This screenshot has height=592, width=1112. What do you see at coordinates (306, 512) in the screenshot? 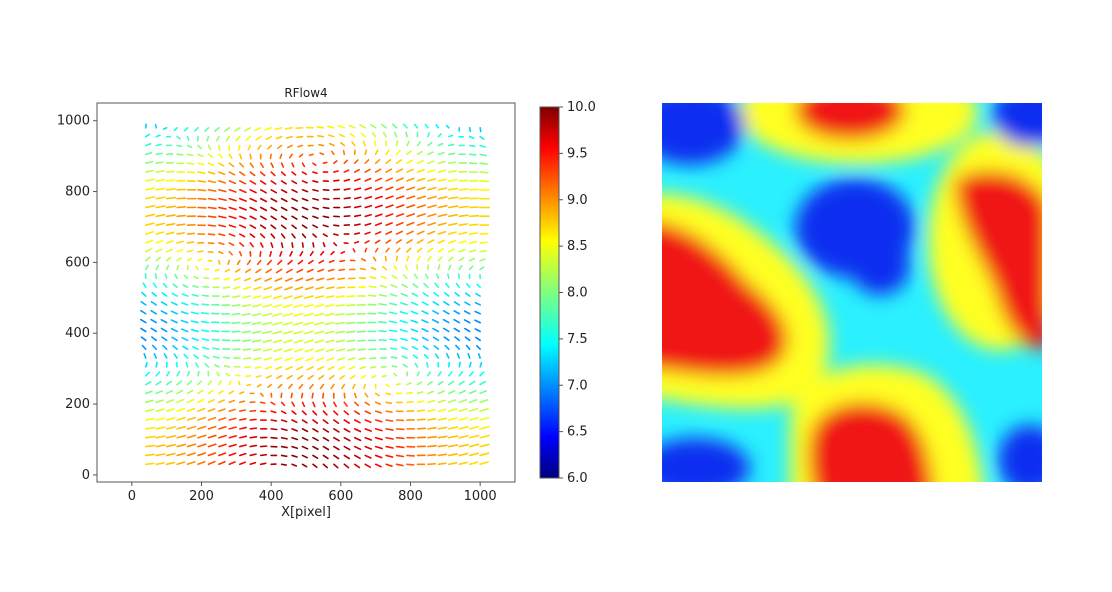
I see `x-axis-label: X[pixel]` at bounding box center [306, 512].